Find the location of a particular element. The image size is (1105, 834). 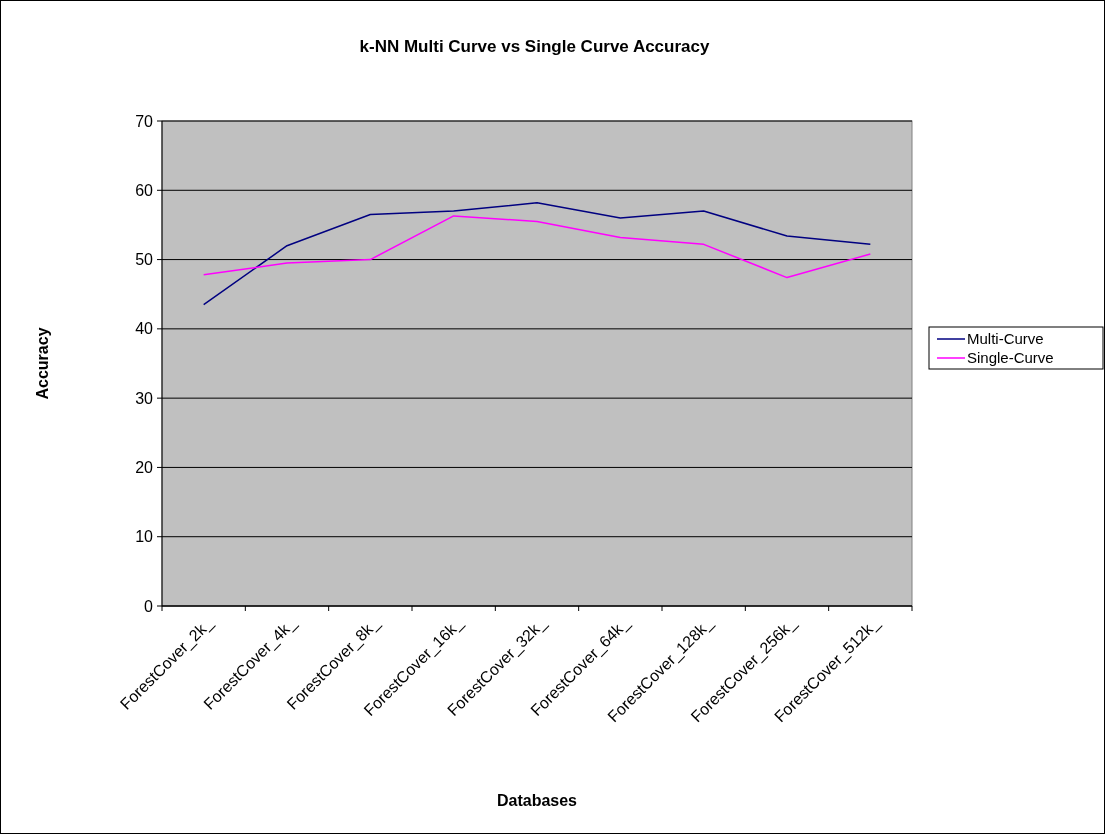

y-tick-label: 0 is located at coordinates (149, 606).